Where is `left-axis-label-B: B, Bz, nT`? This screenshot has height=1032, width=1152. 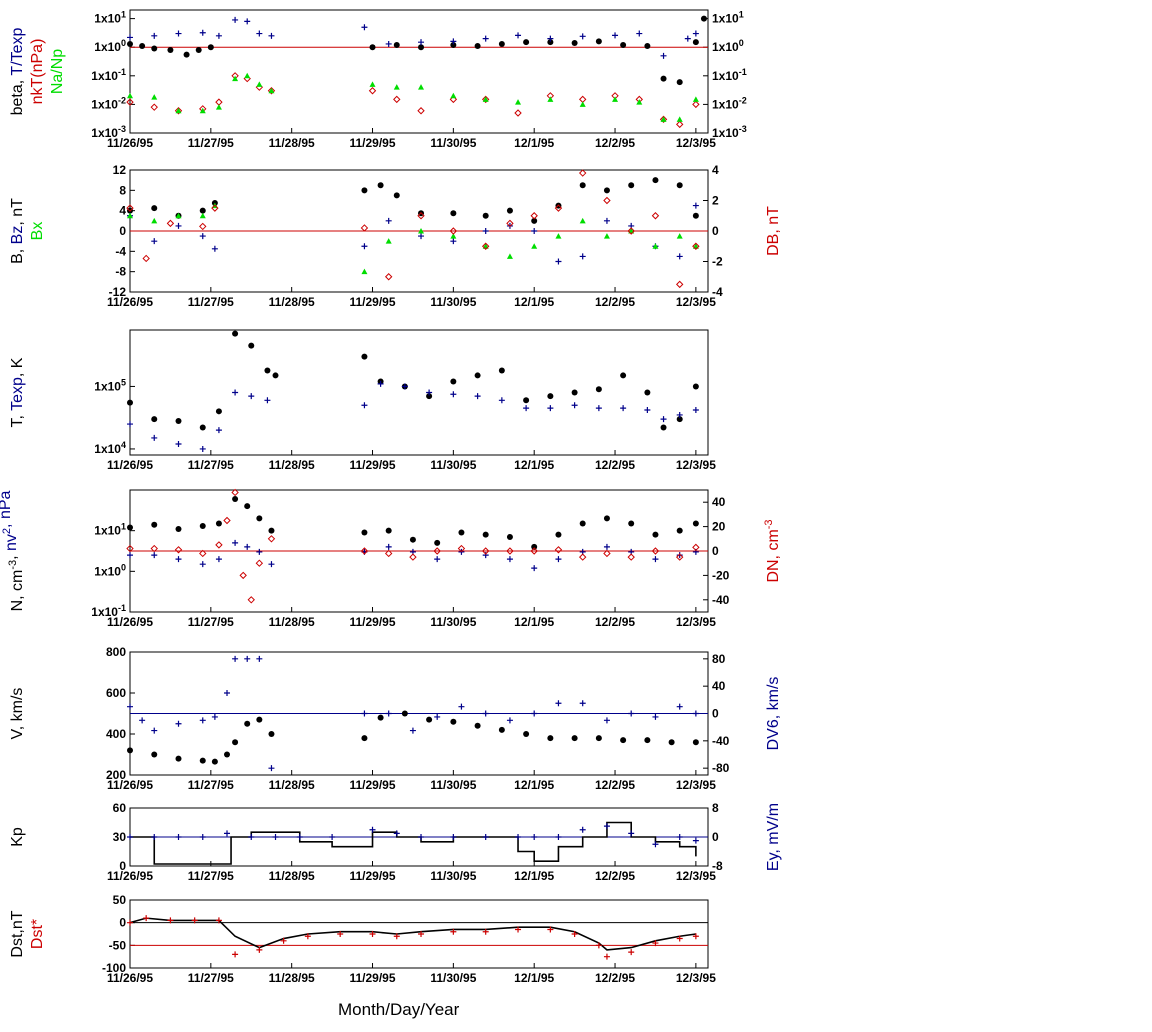
left-axis-label-B: B, Bz, nT is located at coordinates (17, 231).